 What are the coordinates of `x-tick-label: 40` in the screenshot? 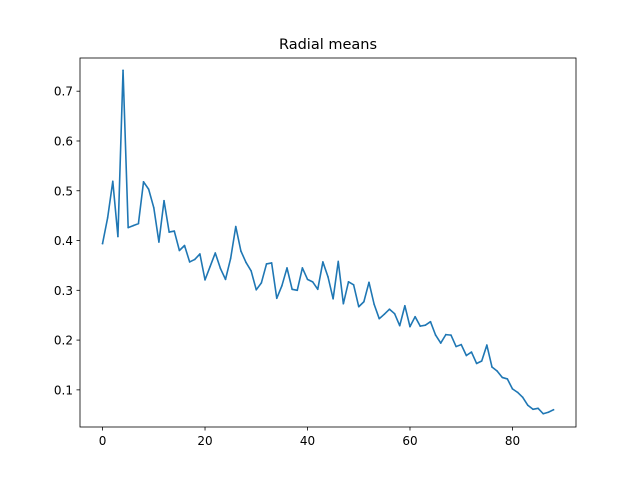 It's located at (307, 441).